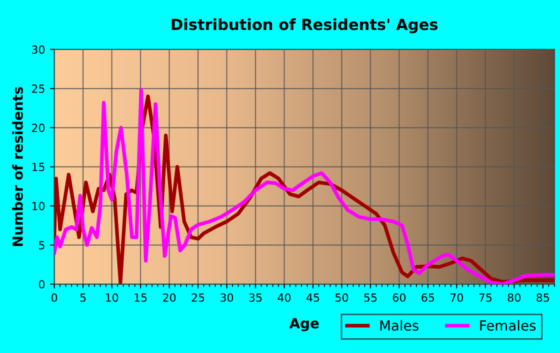 This screenshot has width=560, height=353. Describe the element at coordinates (370, 298) in the screenshot. I see `x-tick-label: 55` at that location.